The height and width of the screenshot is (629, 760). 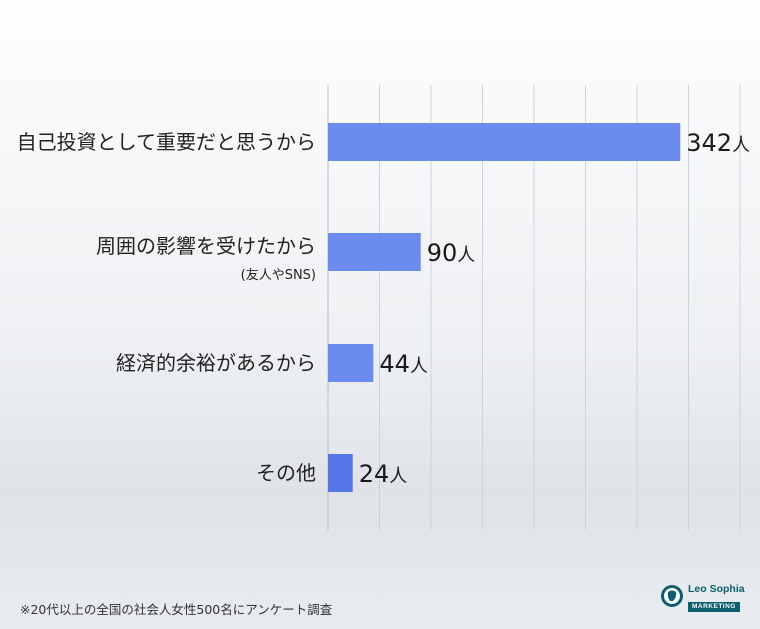 What do you see at coordinates (716, 589) in the screenshot?
I see `logo-name: Leo Sophia` at bounding box center [716, 589].